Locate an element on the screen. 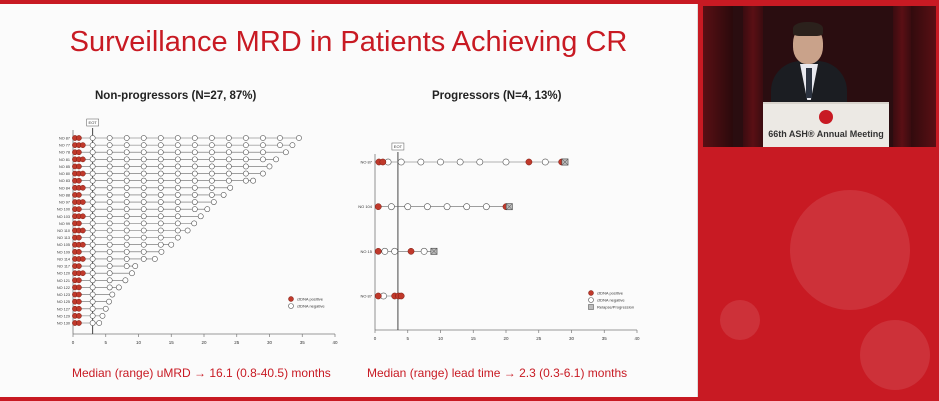  background-blob is located at coordinates (850, 250).